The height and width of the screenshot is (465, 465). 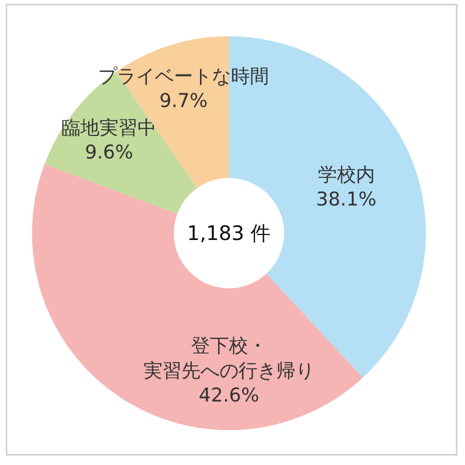 What do you see at coordinates (183, 101) in the screenshot?
I see `data-label: 9.7%` at bounding box center [183, 101].